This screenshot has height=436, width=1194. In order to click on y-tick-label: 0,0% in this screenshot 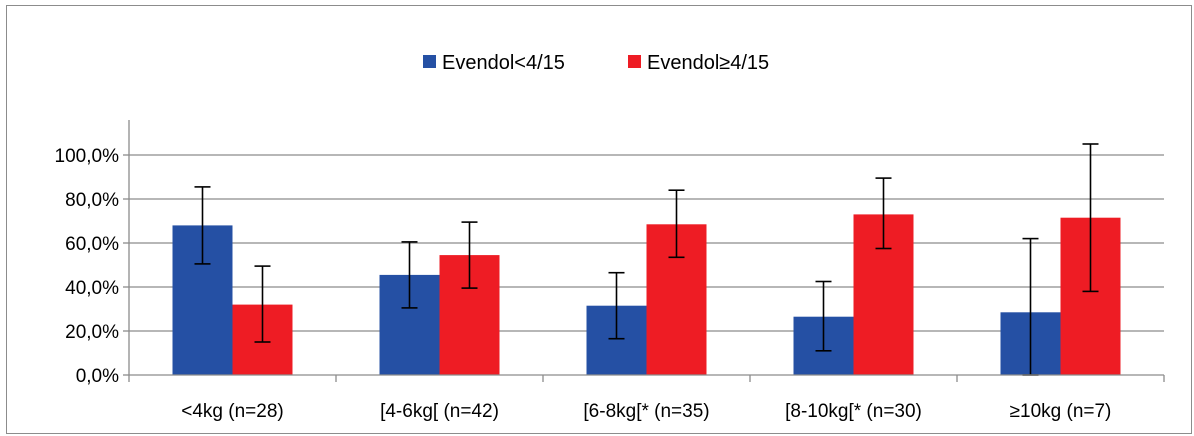, I will do `click(97, 376)`.